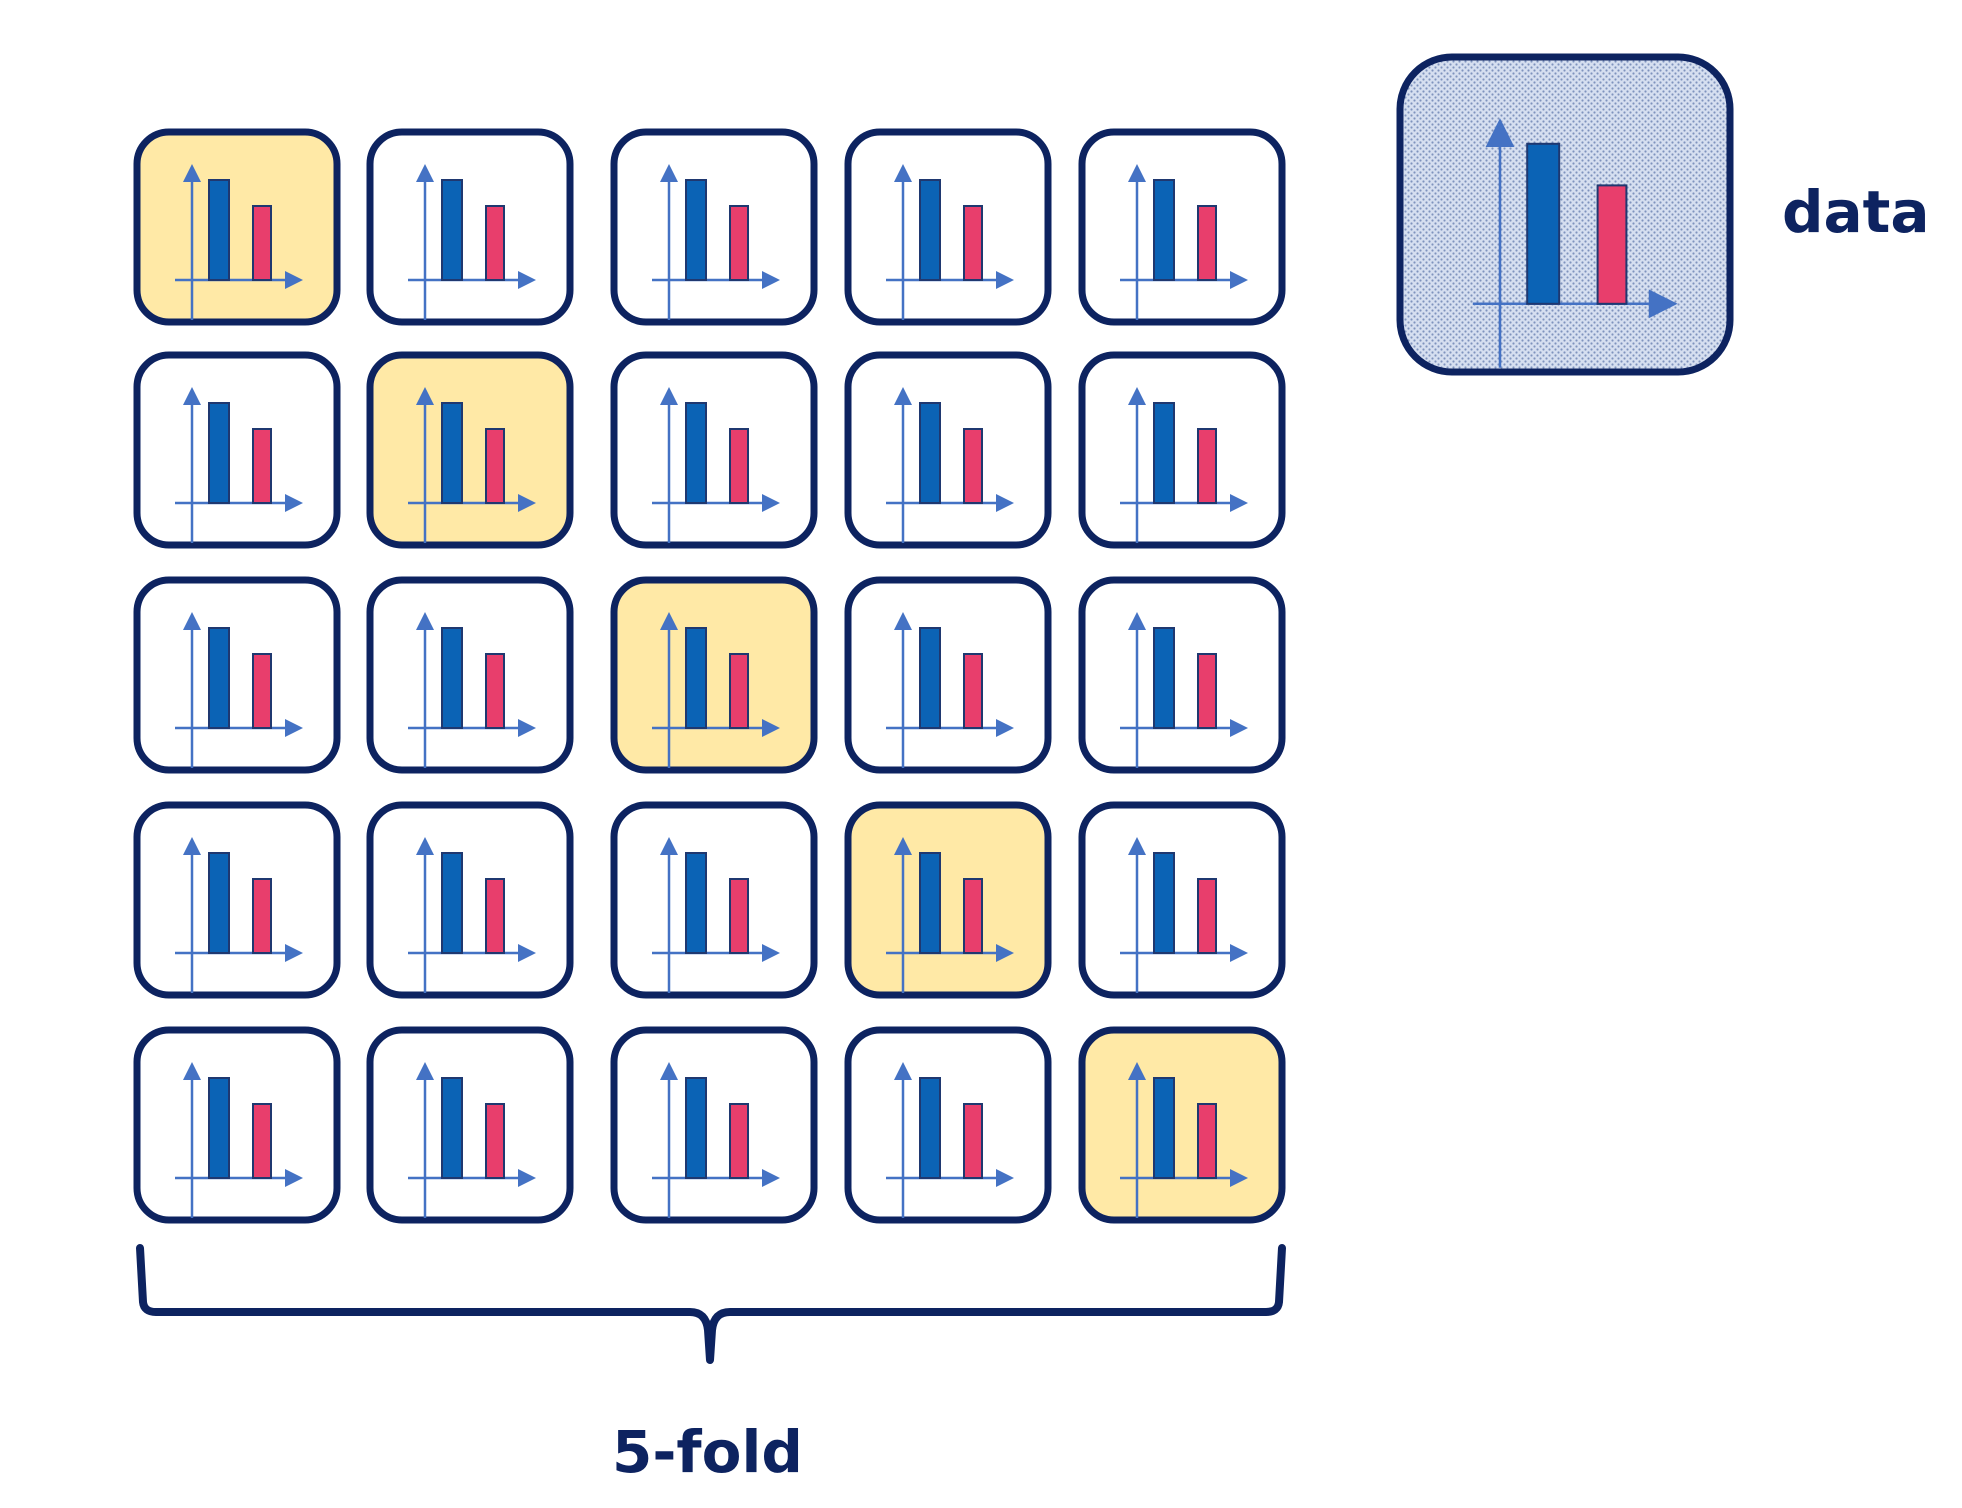 This screenshot has width=1962, height=1508. Describe the element at coordinates (1856, 212) in the screenshot. I see `data-label: data` at that location.